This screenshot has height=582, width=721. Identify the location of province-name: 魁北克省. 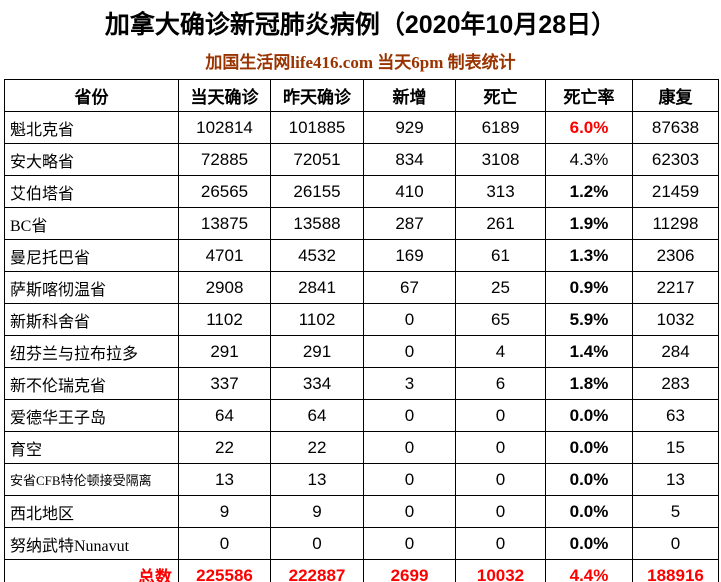
(91, 127).